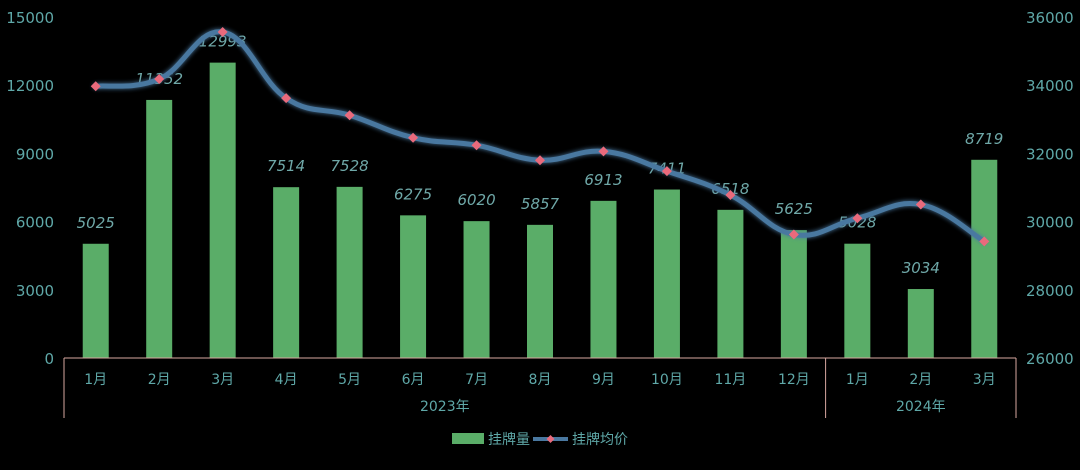 This screenshot has width=1080, height=470. What do you see at coordinates (603, 180) in the screenshot?
I see `bar-data-label: 6913` at bounding box center [603, 180].